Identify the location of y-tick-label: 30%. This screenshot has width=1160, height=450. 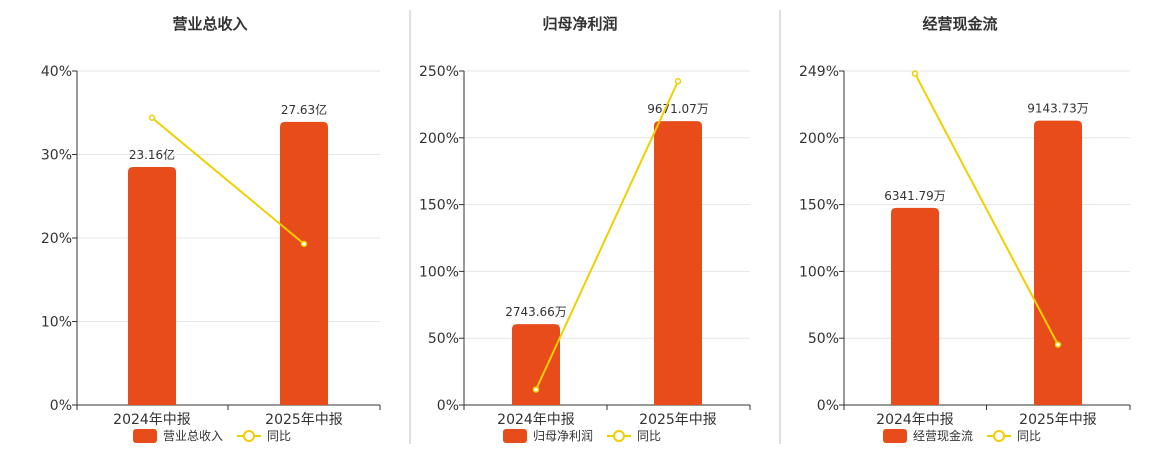
(56, 156).